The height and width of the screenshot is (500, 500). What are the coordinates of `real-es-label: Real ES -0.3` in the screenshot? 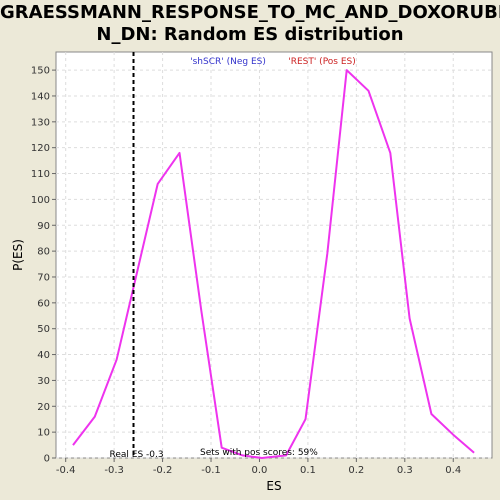 It's located at (137, 455).